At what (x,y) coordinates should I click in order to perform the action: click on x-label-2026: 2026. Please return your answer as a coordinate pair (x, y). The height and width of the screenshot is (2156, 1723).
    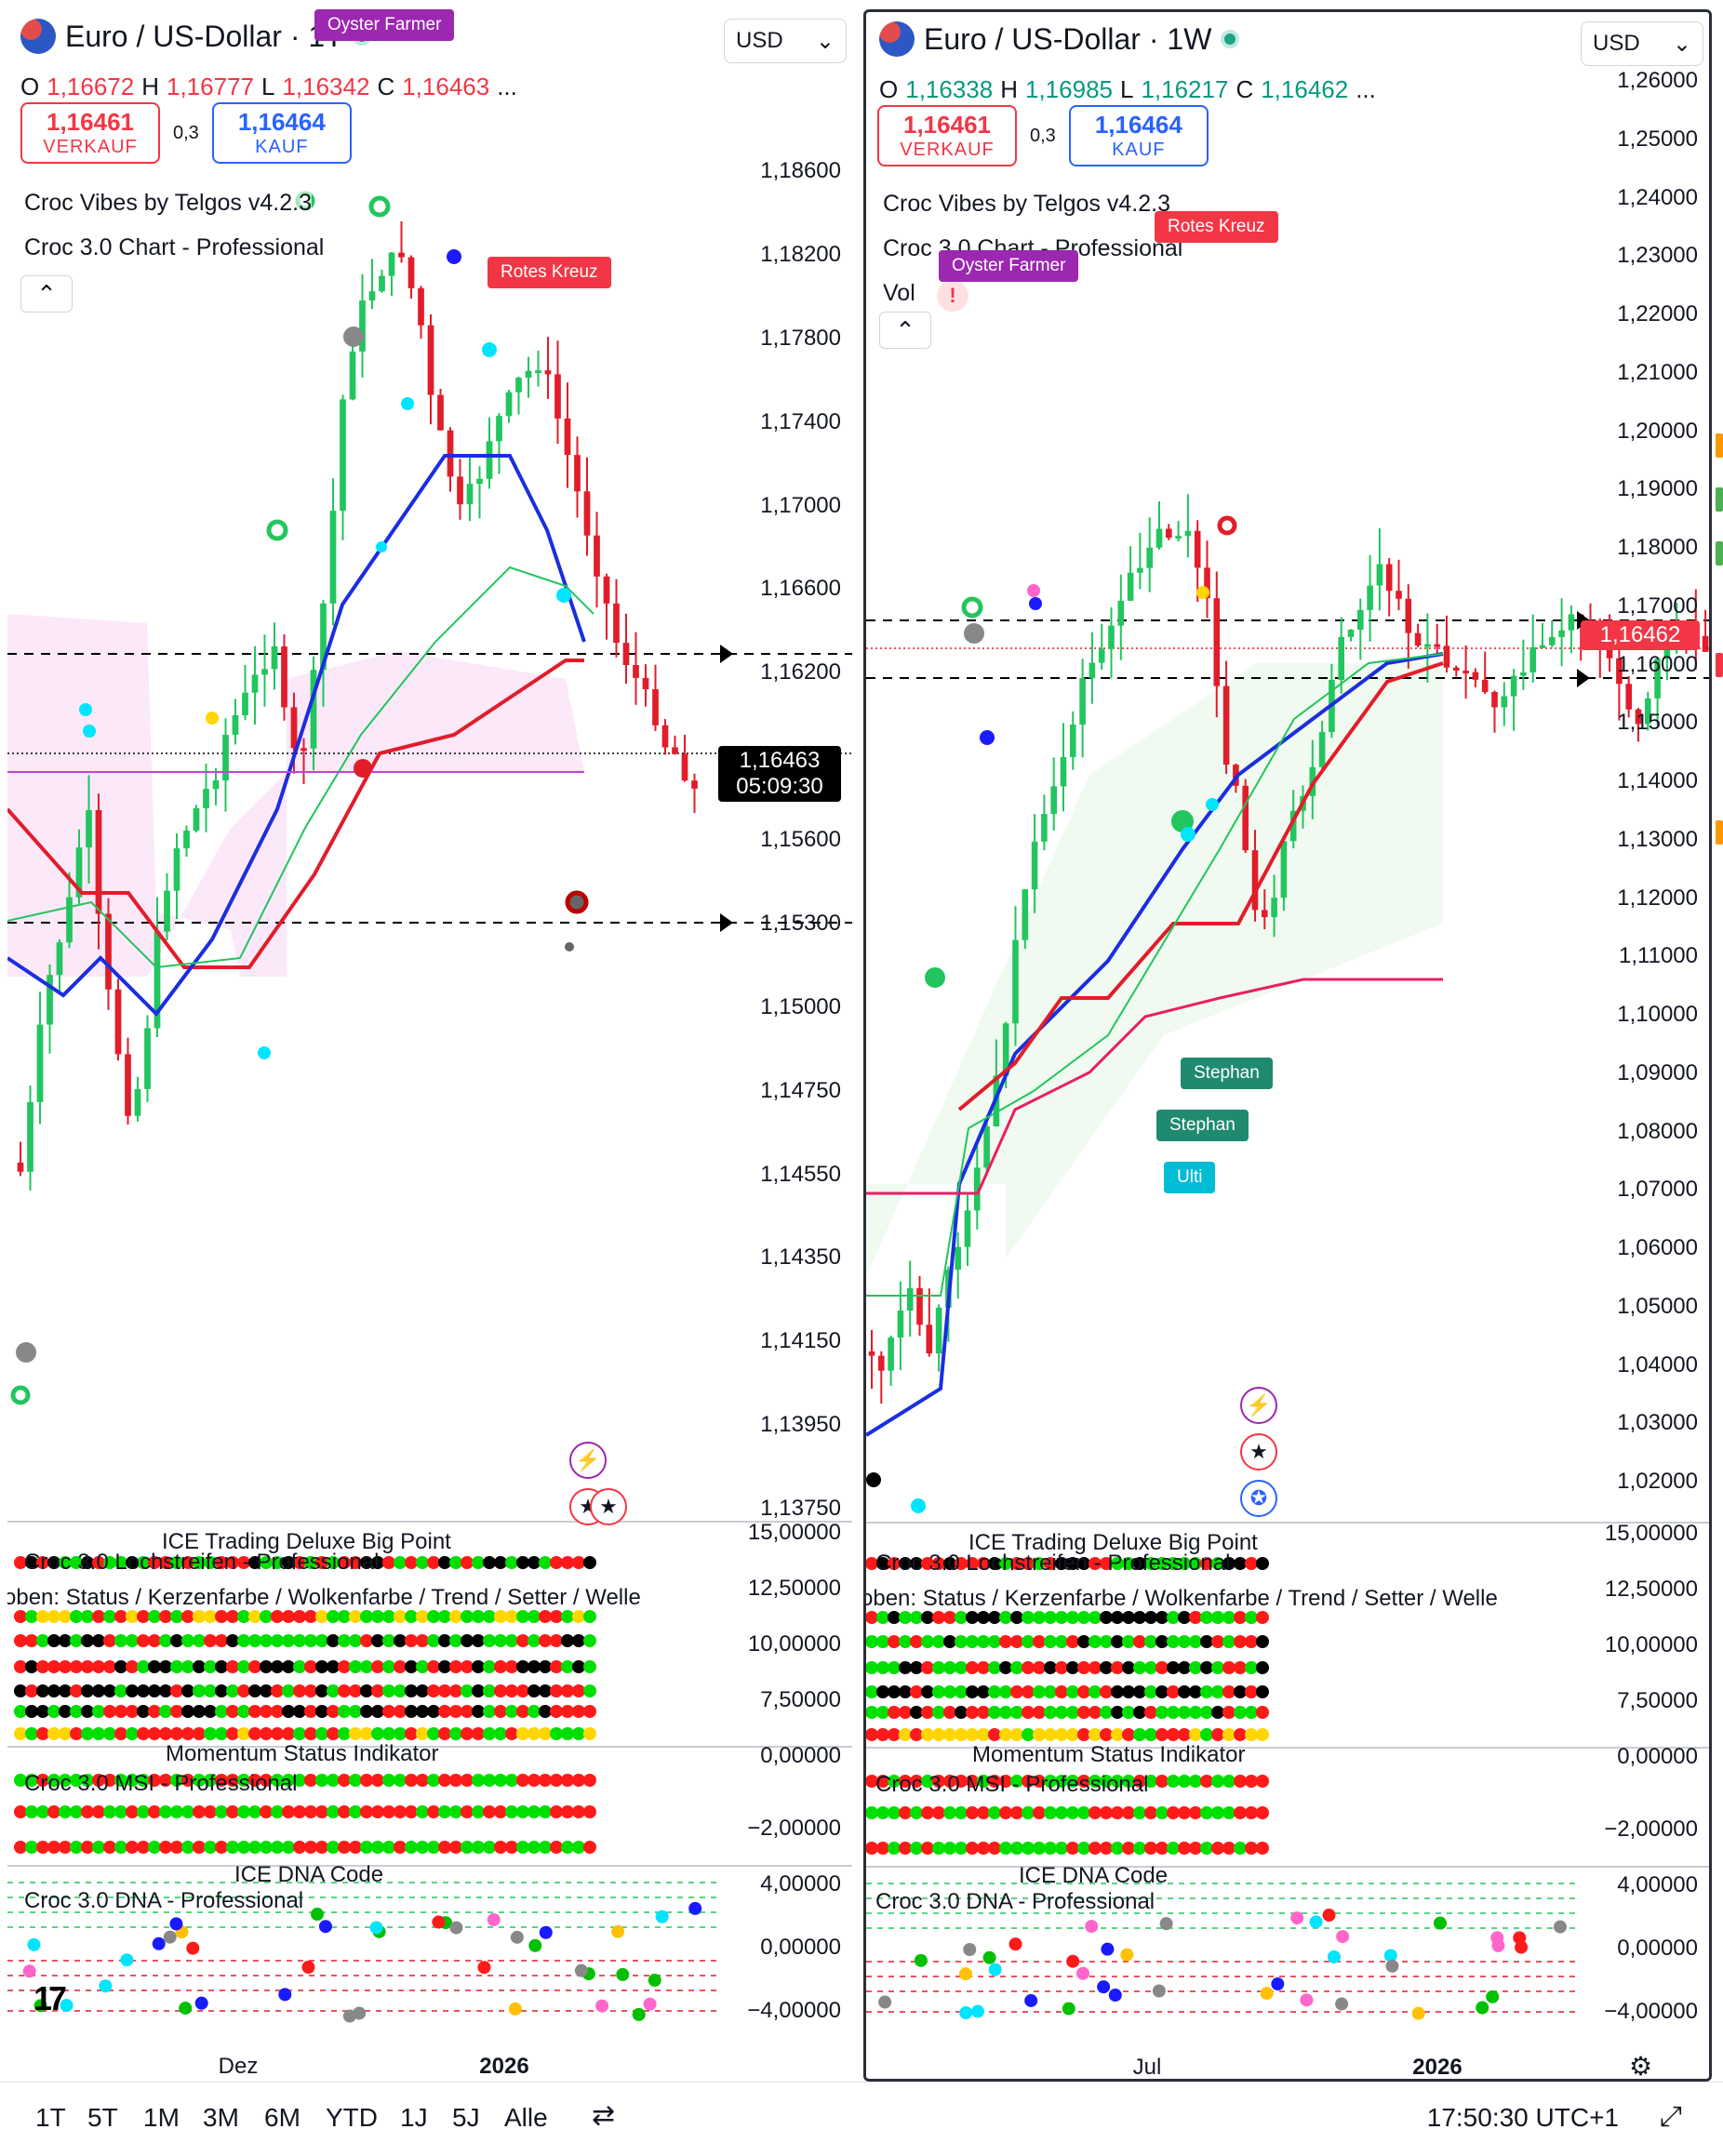
    Looking at the image, I should click on (504, 2066).